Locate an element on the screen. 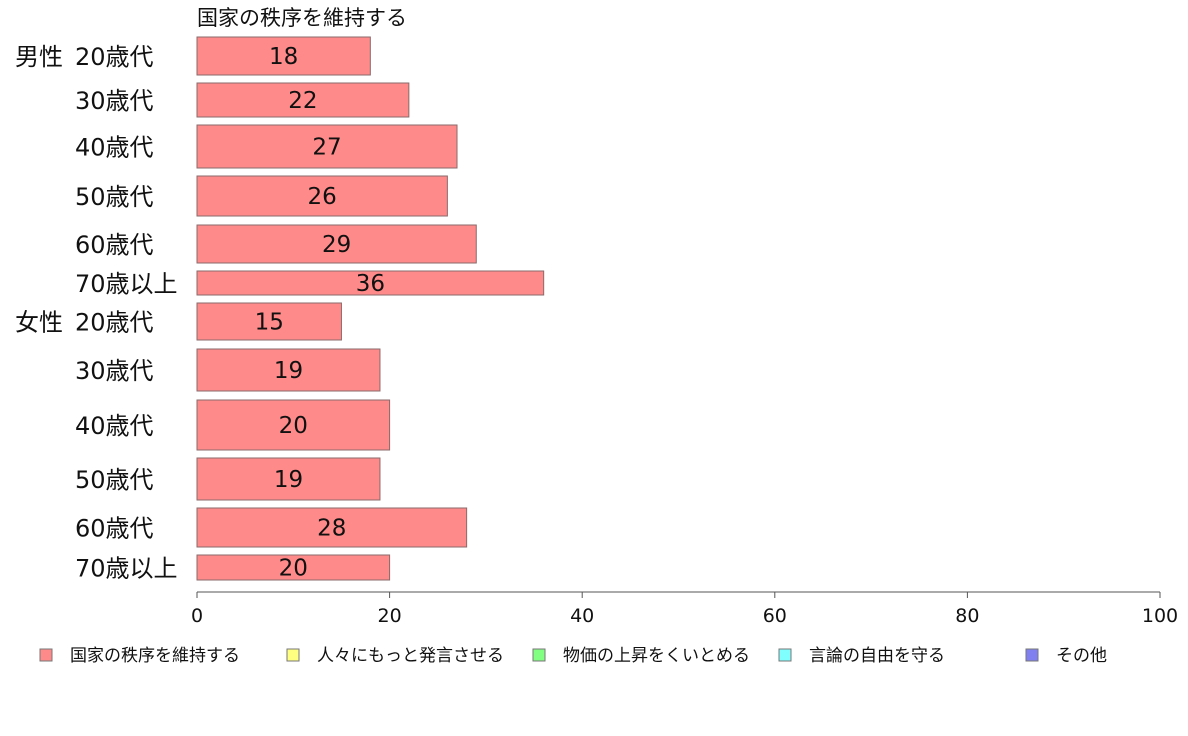  bar-value-label: 28 is located at coordinates (331, 529).